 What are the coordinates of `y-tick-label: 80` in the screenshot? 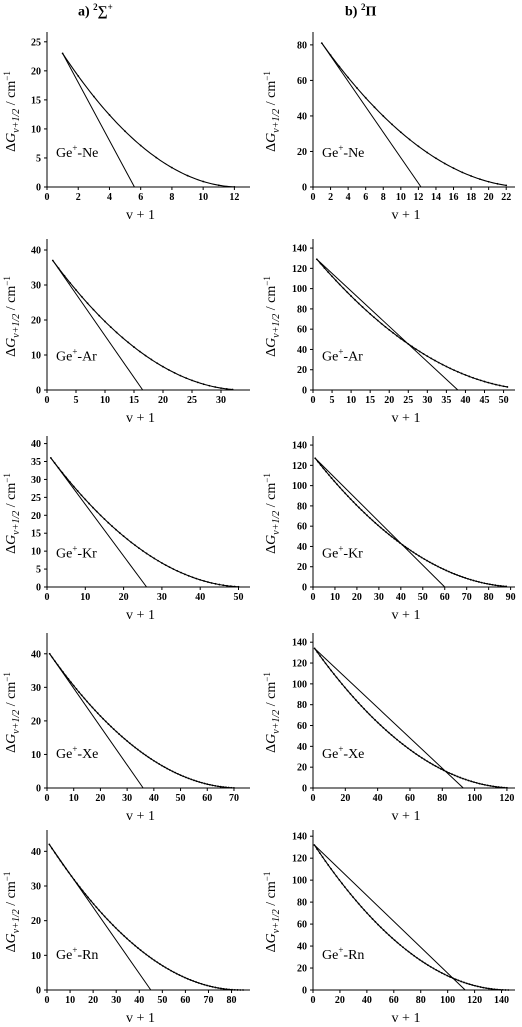 It's located at (302, 705).